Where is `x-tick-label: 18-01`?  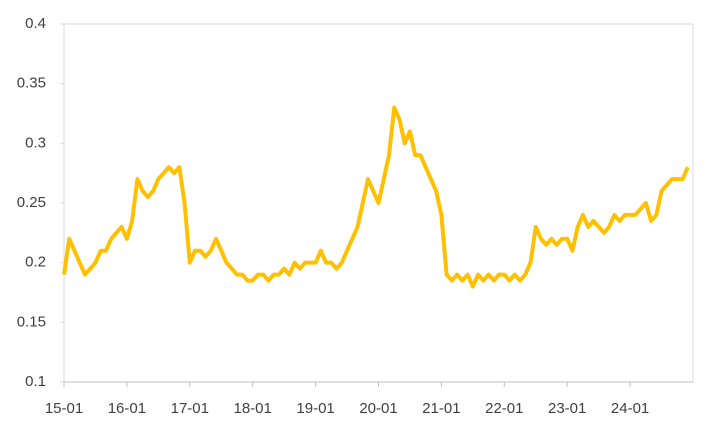 x-tick-label: 18-01 is located at coordinates (253, 408).